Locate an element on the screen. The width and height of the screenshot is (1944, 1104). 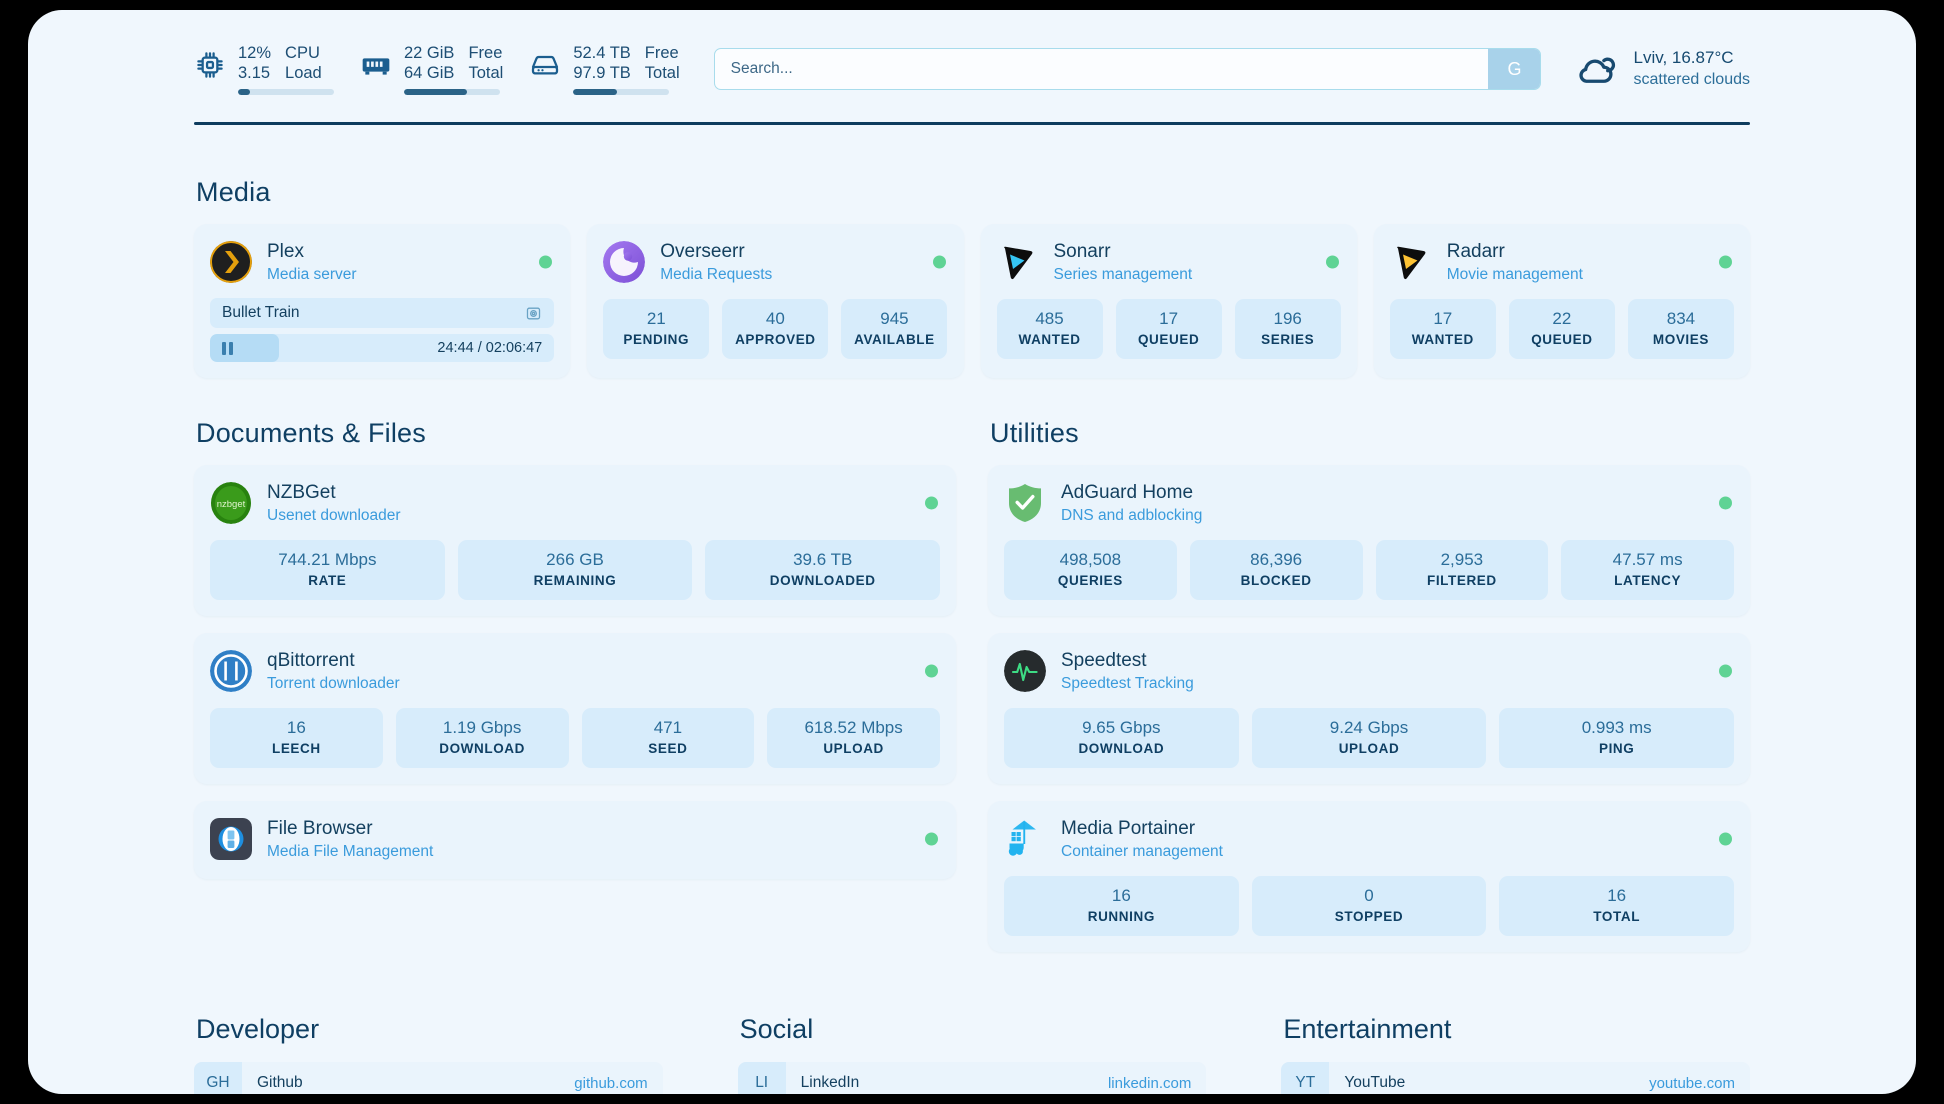
metric-label: TOTAL is located at coordinates (1617, 916).